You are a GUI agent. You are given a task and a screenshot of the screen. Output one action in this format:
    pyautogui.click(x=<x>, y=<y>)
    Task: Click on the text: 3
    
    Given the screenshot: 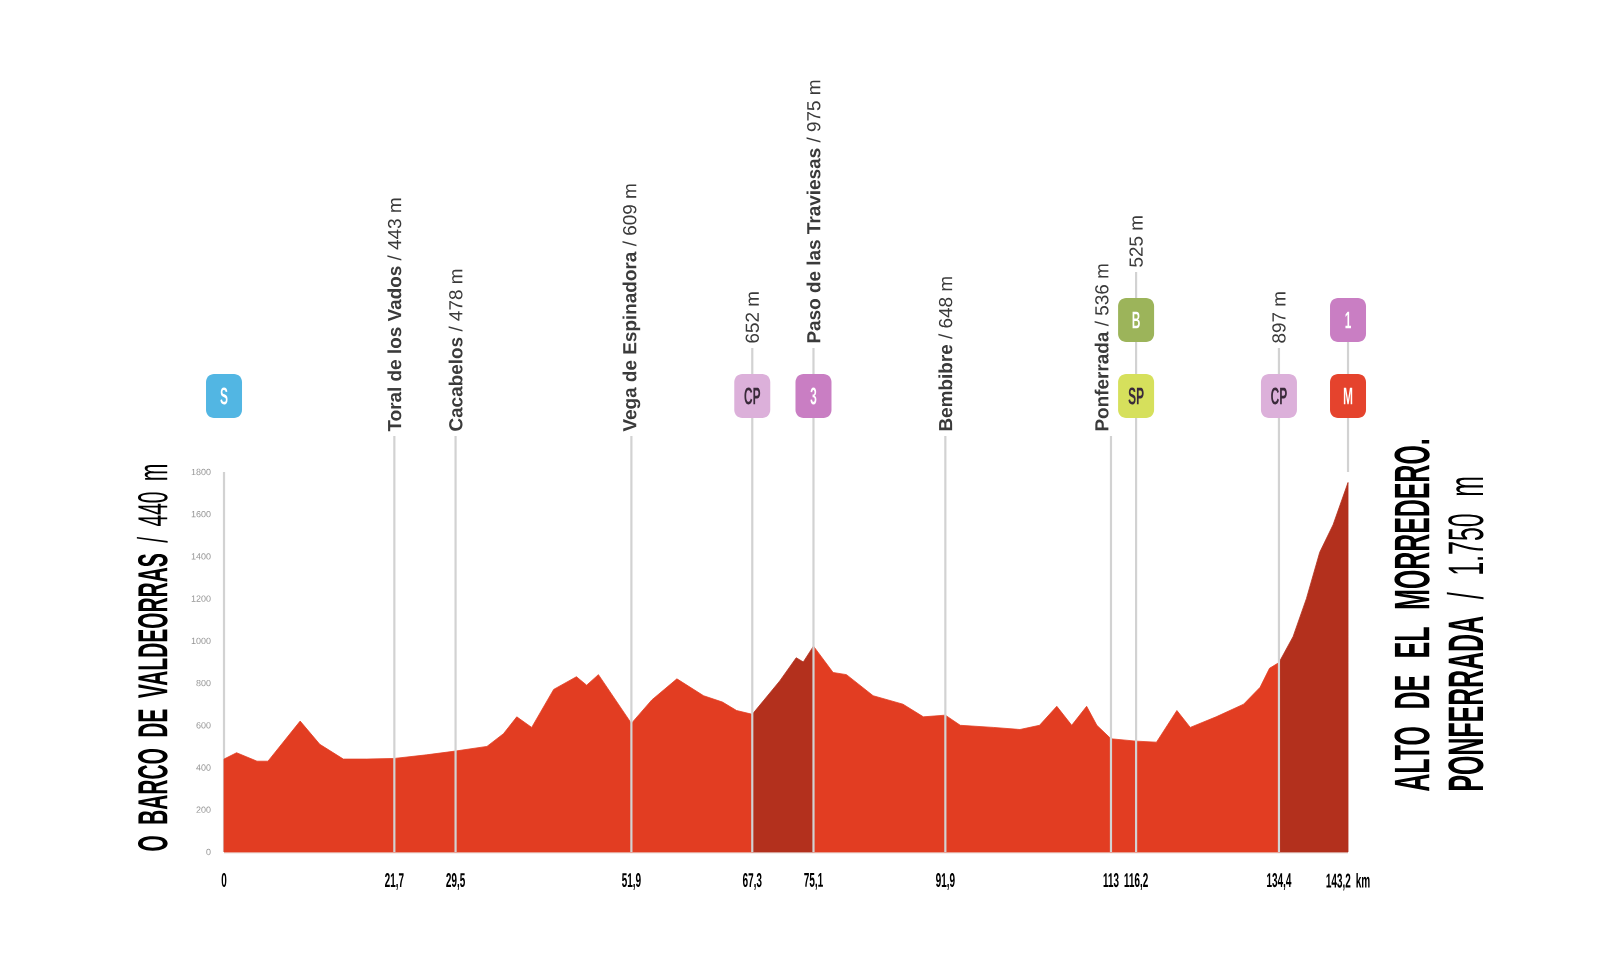 What is the action you would take?
    pyautogui.click(x=813, y=396)
    